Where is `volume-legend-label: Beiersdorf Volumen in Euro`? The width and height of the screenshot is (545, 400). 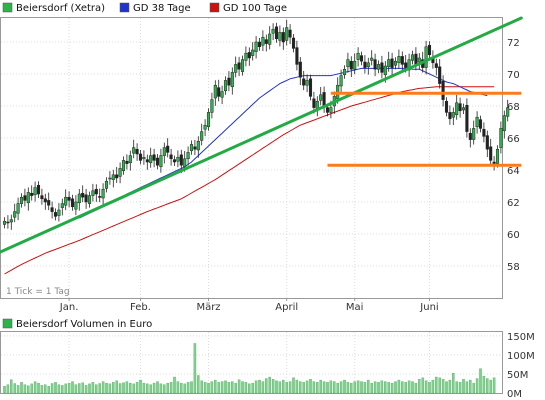
volume-legend-label: Beiersdorf Volumen in Euro is located at coordinates (84, 324).